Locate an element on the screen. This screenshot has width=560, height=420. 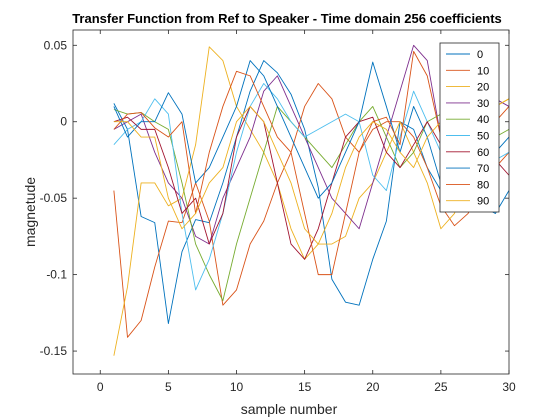
x-tick-label: 10 is located at coordinates (237, 387).